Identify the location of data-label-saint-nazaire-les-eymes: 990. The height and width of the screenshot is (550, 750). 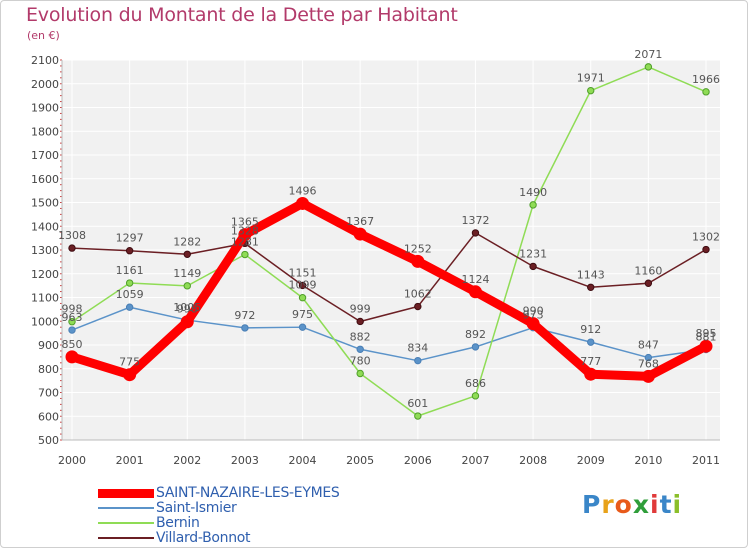
(533, 311).